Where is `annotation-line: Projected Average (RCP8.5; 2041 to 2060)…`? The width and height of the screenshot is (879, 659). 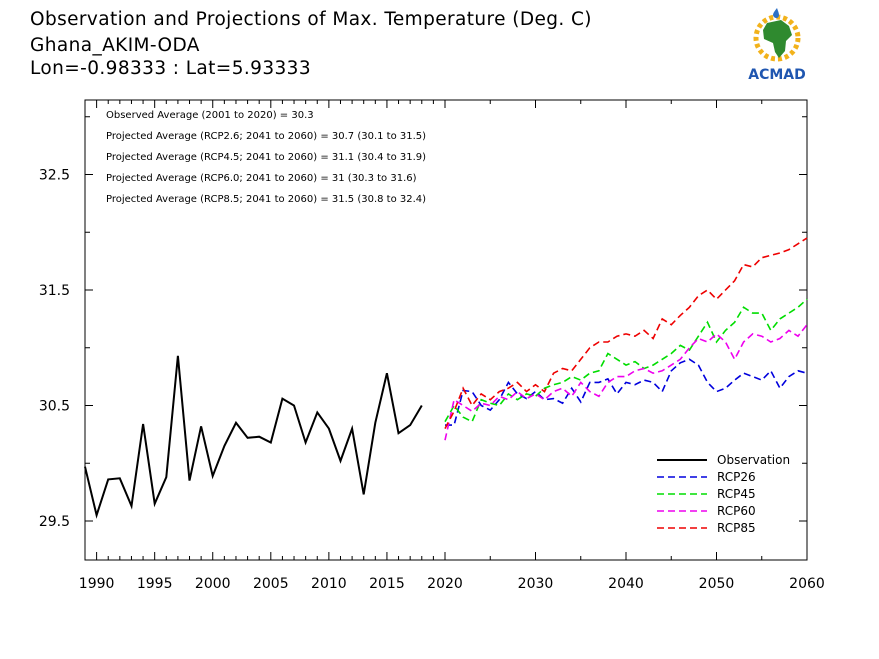
annotation-line: Projected Average (RCP8.5; 2041 to 2060)… is located at coordinates (266, 199).